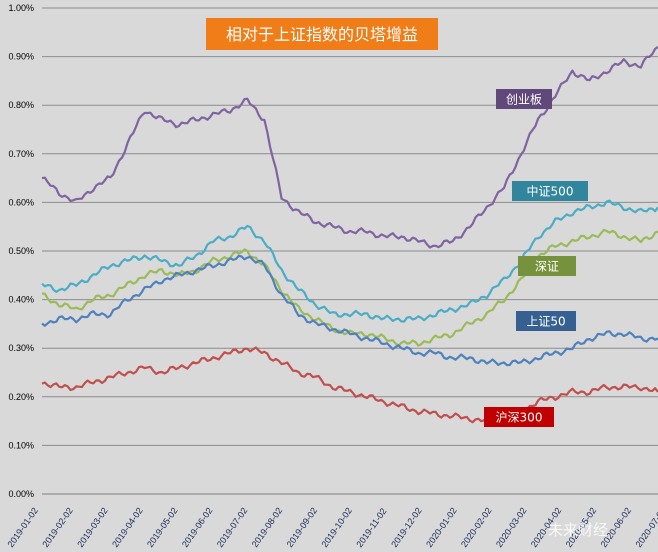 Image resolution: width=658 pixels, height=552 pixels. What do you see at coordinates (21, 348) in the screenshot?
I see `y-tick-label: 0.30%` at bounding box center [21, 348].